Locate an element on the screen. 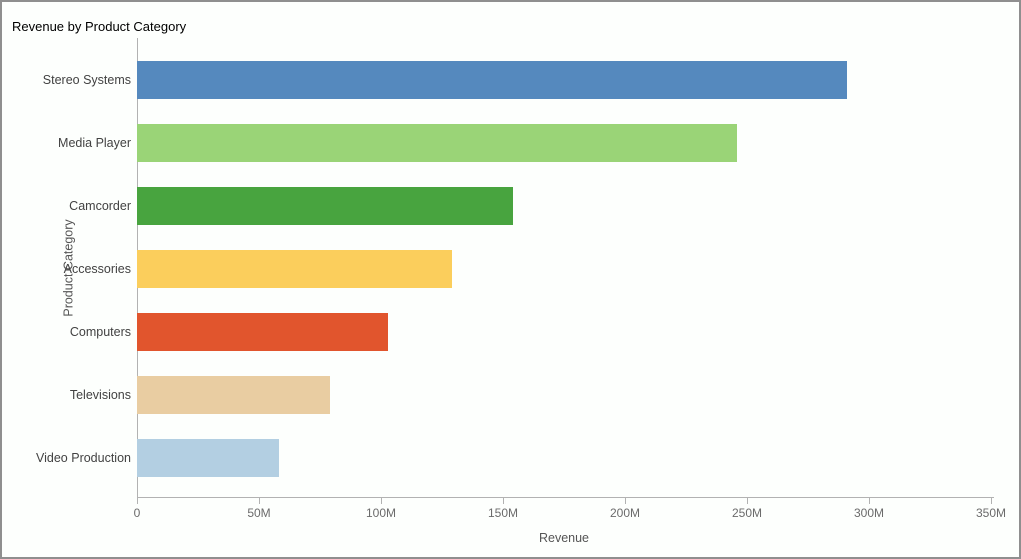 The width and height of the screenshot is (1021, 559). bar-row: Accessories is located at coordinates (496, 268).